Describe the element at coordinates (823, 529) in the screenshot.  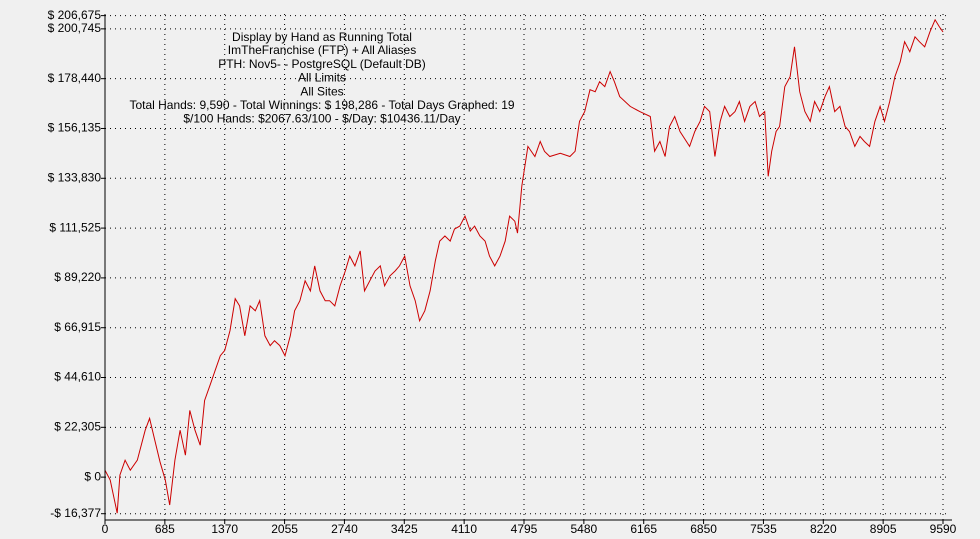
I see `x-tick-label: 8220` at that location.